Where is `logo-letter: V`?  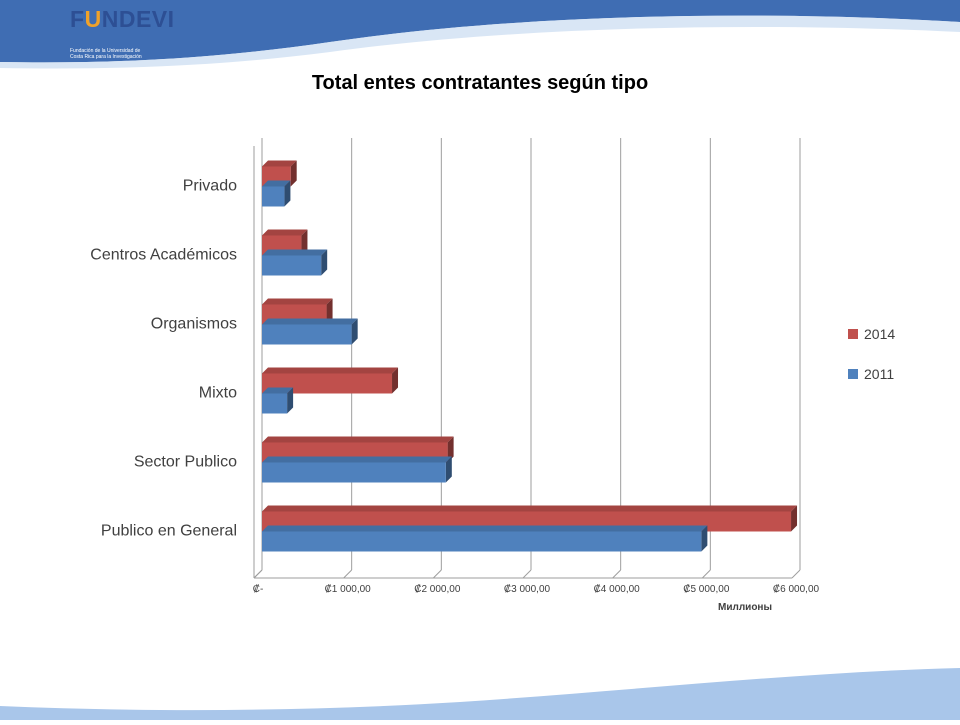
logo-letter: V is located at coordinates (159, 19).